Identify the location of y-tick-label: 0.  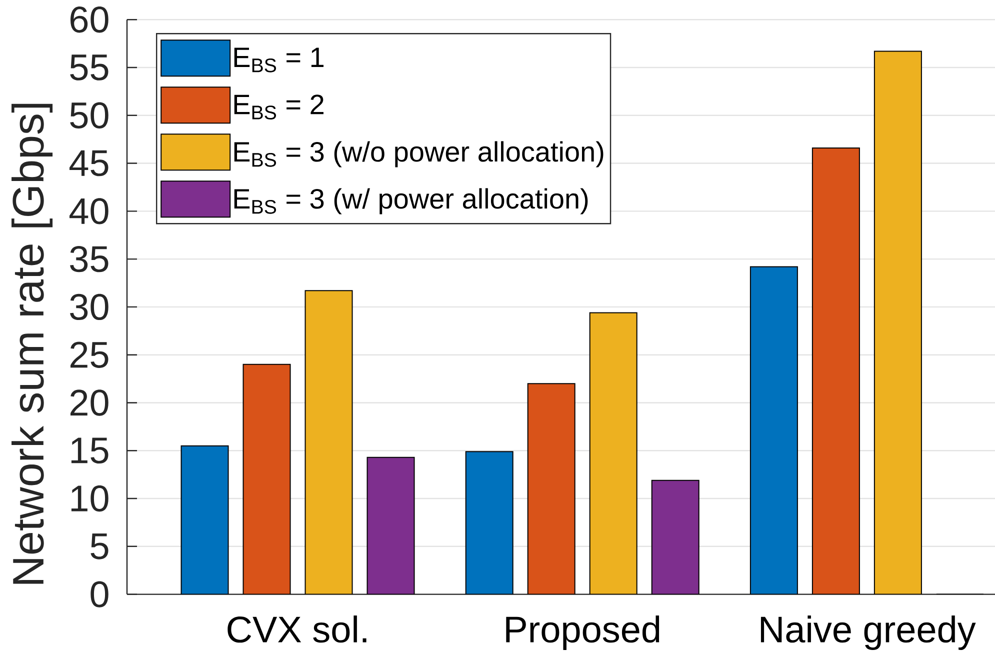
(99, 594).